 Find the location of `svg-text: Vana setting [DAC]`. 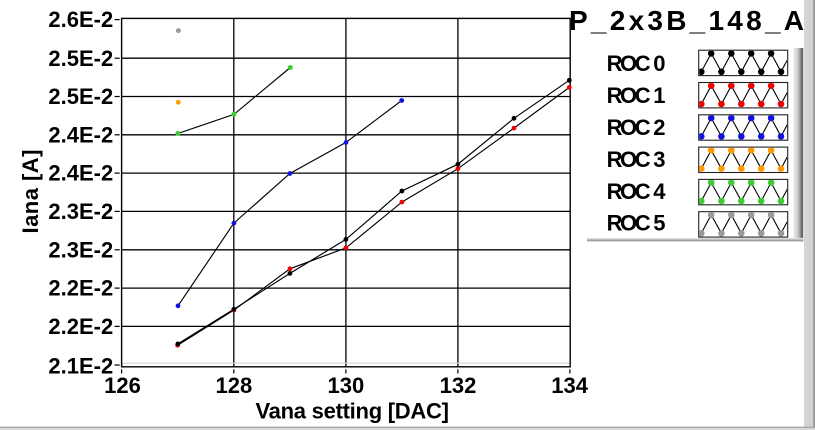

svg-text: Vana setting [DAC] is located at coordinates (352, 410).